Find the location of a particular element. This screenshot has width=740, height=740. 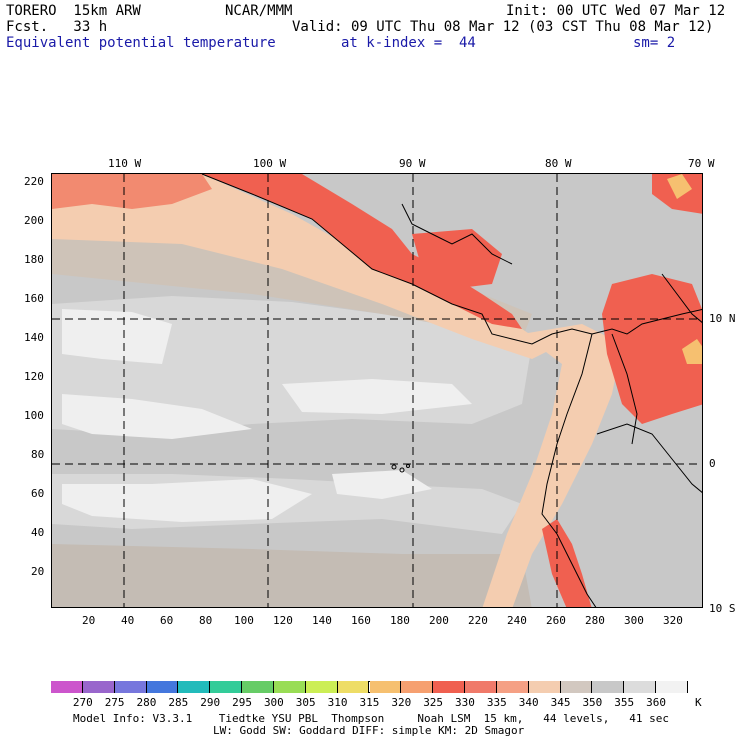

y-label: 80 is located at coordinates (38, 454).